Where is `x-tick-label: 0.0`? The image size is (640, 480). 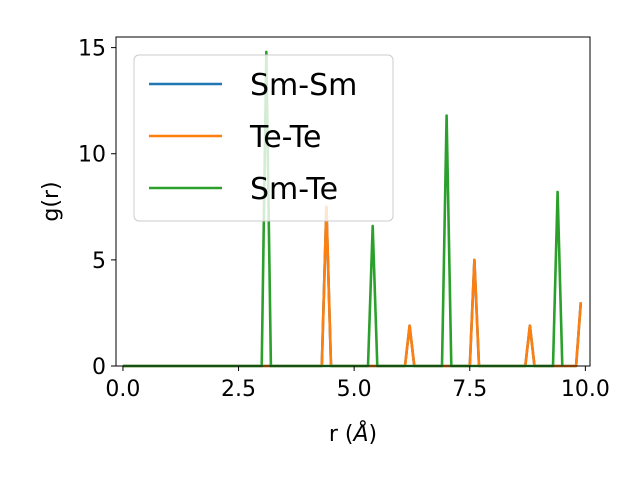 x-tick-label: 0.0 is located at coordinates (122, 389).